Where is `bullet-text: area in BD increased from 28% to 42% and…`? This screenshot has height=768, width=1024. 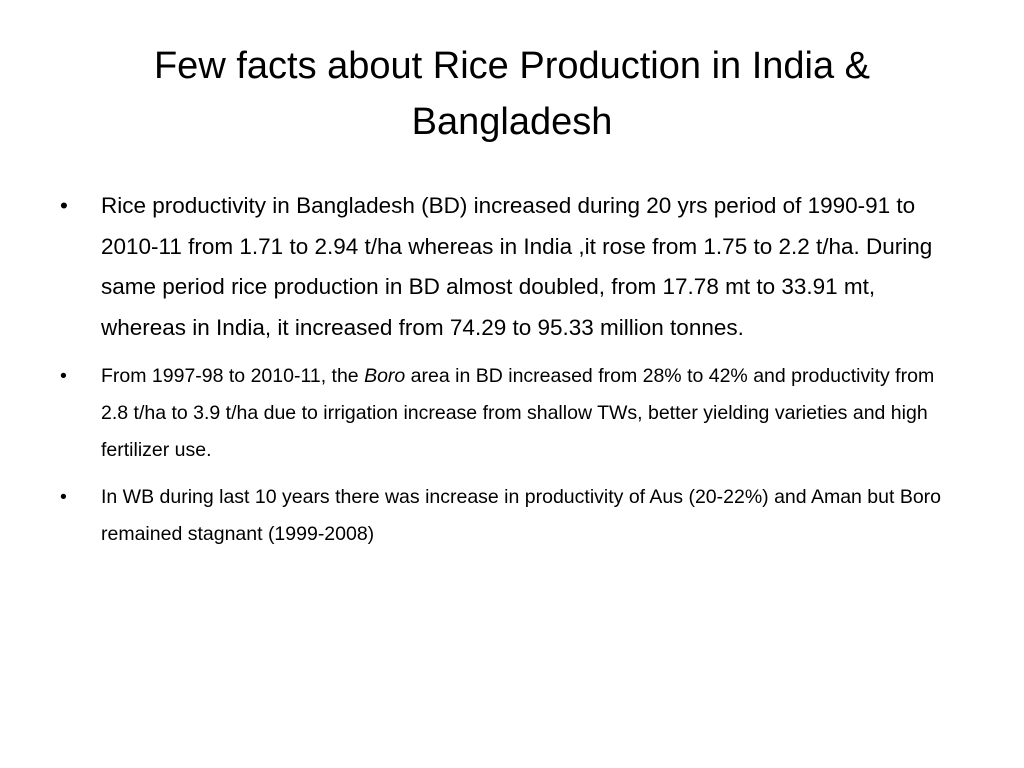 bullet-text: area in BD increased from 28% to 42% and… is located at coordinates (518, 413).